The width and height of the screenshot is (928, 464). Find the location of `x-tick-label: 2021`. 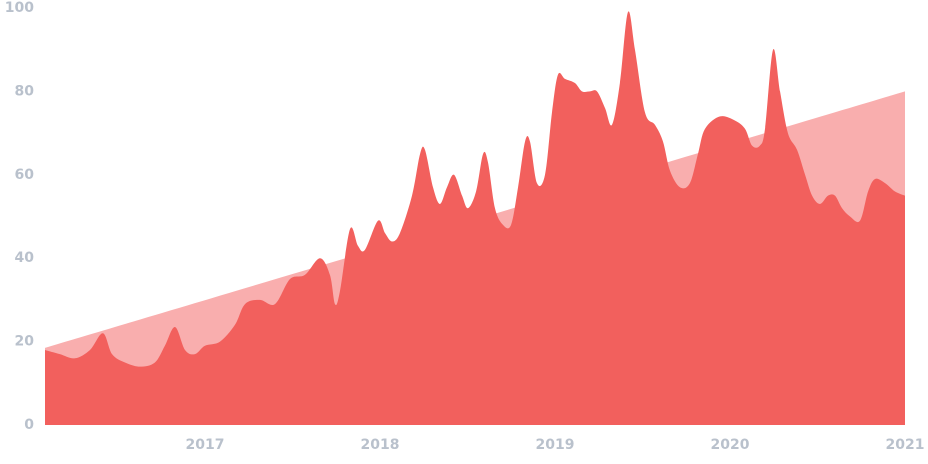

x-tick-label: 2021 is located at coordinates (905, 445).